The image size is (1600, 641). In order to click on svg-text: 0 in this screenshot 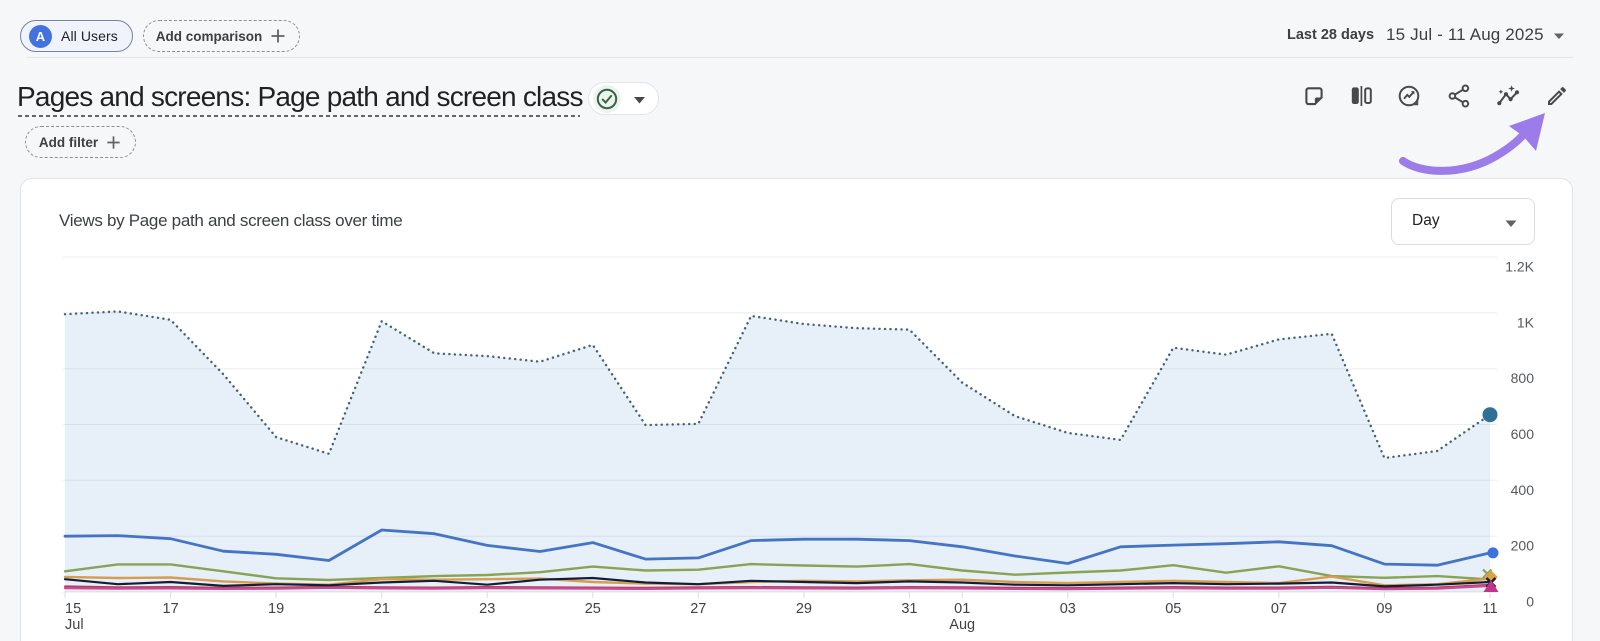, I will do `click(1530, 602)`.